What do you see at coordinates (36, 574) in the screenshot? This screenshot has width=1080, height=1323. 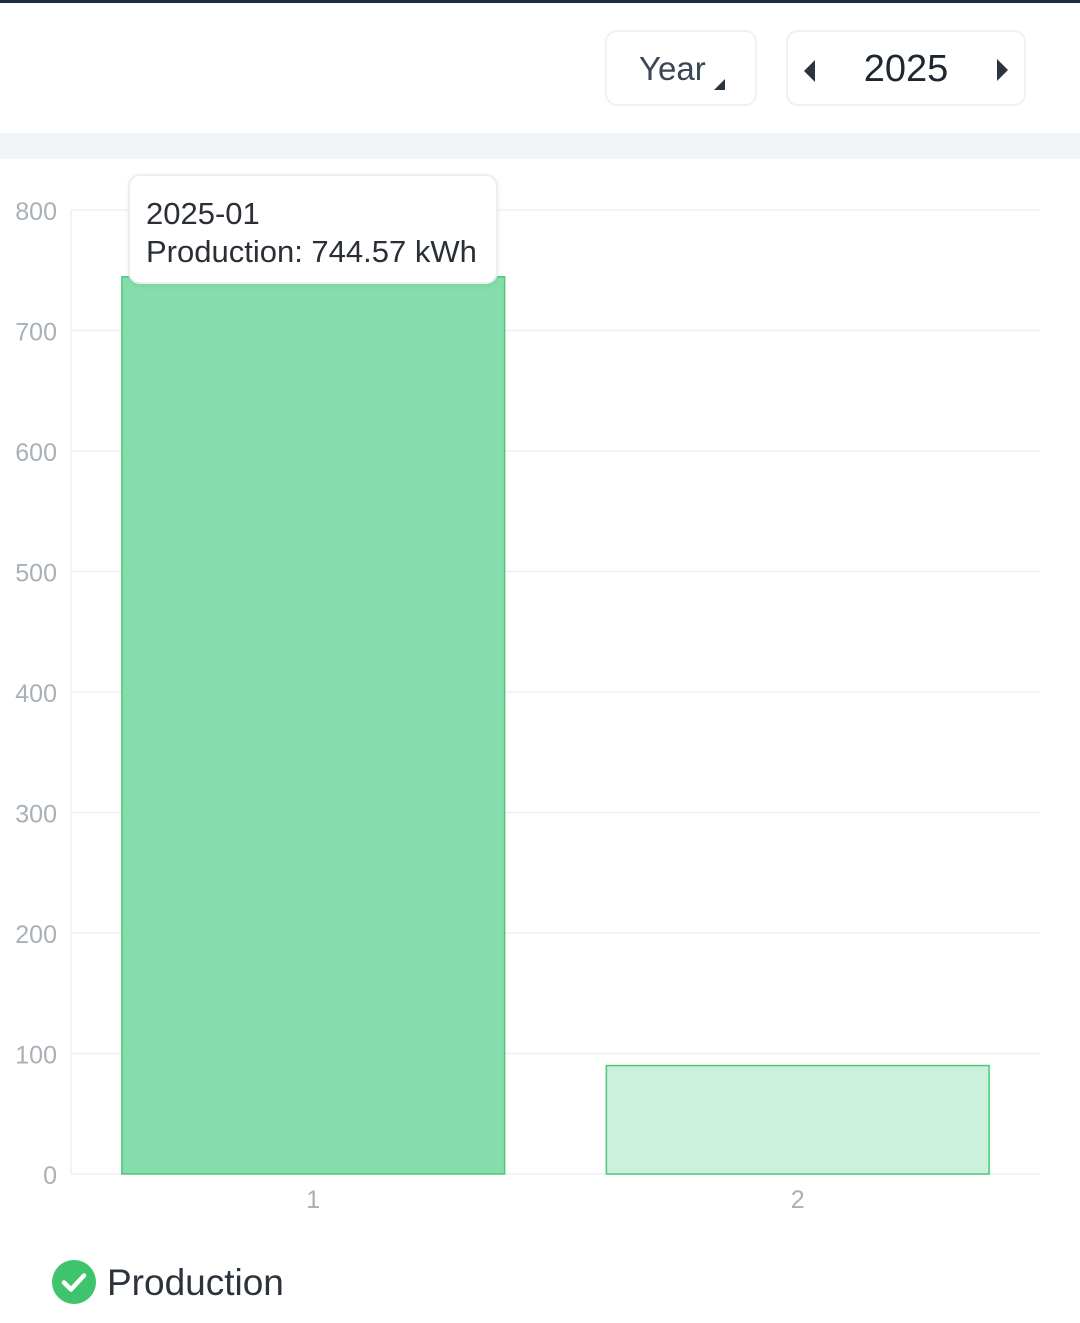 I see `y-tick-label: 500` at bounding box center [36, 574].